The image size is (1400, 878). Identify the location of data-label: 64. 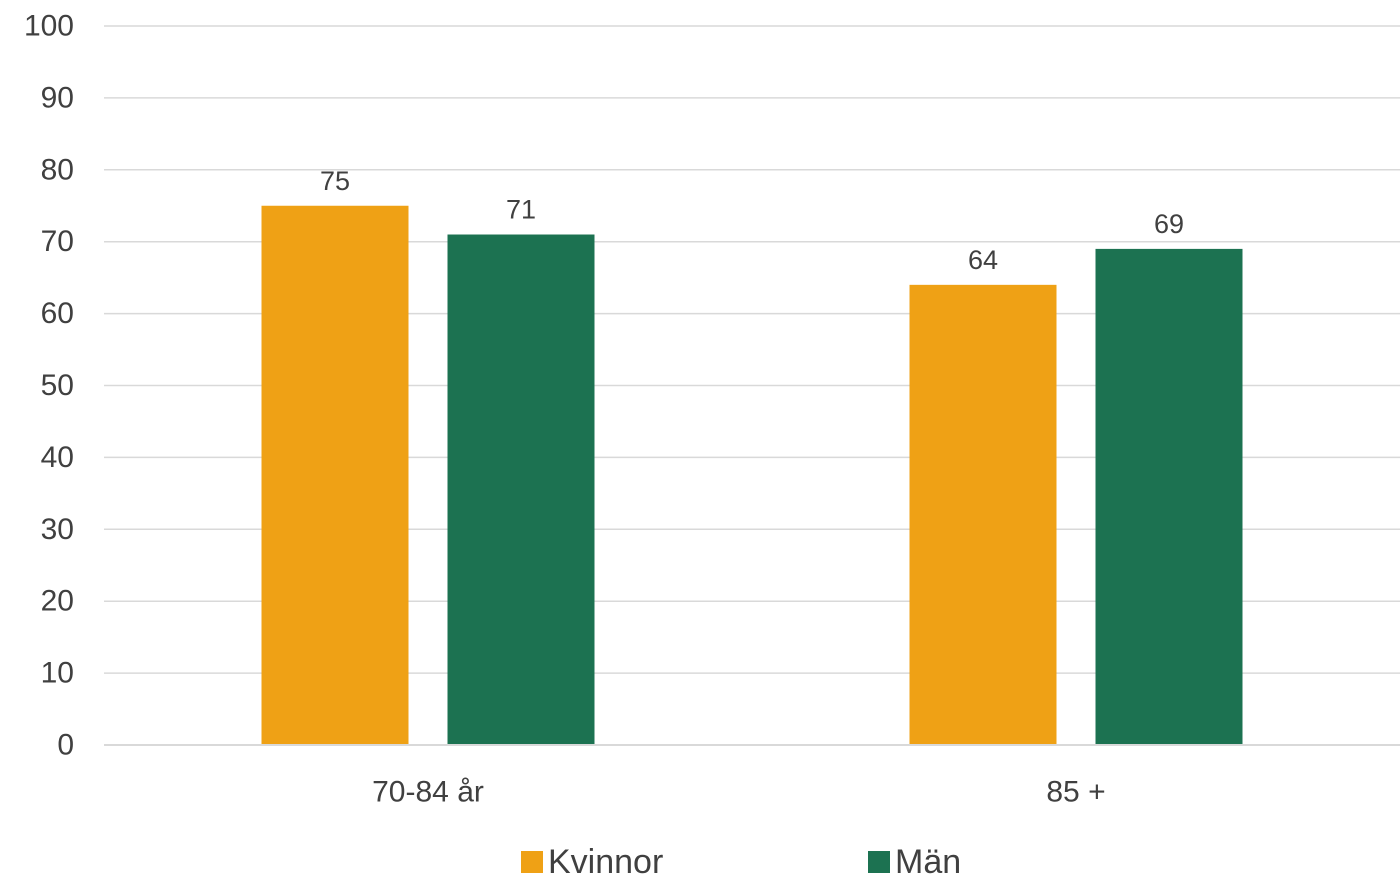
(983, 260).